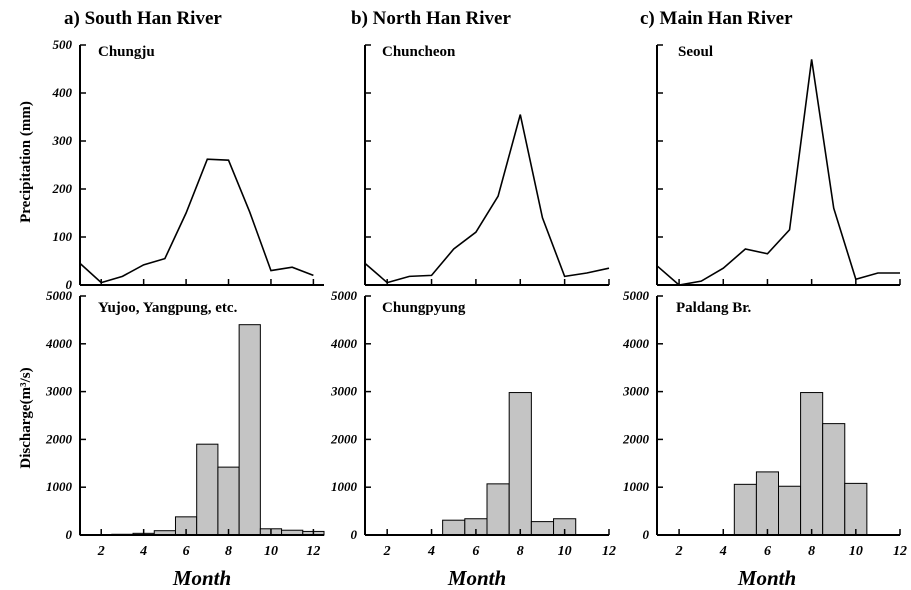 This screenshot has width=911, height=590. I want to click on panel-a-discharge-ytick-label-1000: 1000, so click(59, 486).